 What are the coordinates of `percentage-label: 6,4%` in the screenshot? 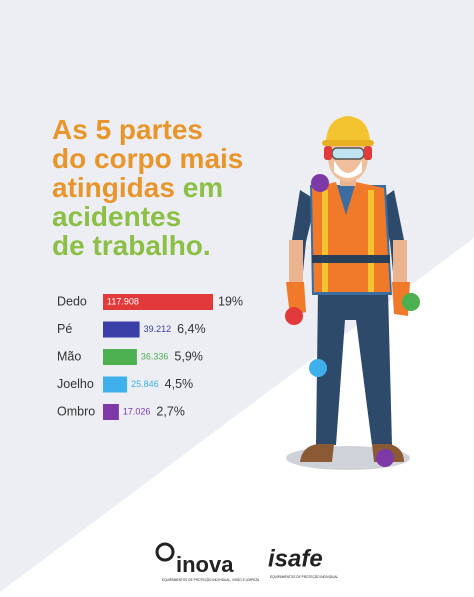 It's located at (191, 329).